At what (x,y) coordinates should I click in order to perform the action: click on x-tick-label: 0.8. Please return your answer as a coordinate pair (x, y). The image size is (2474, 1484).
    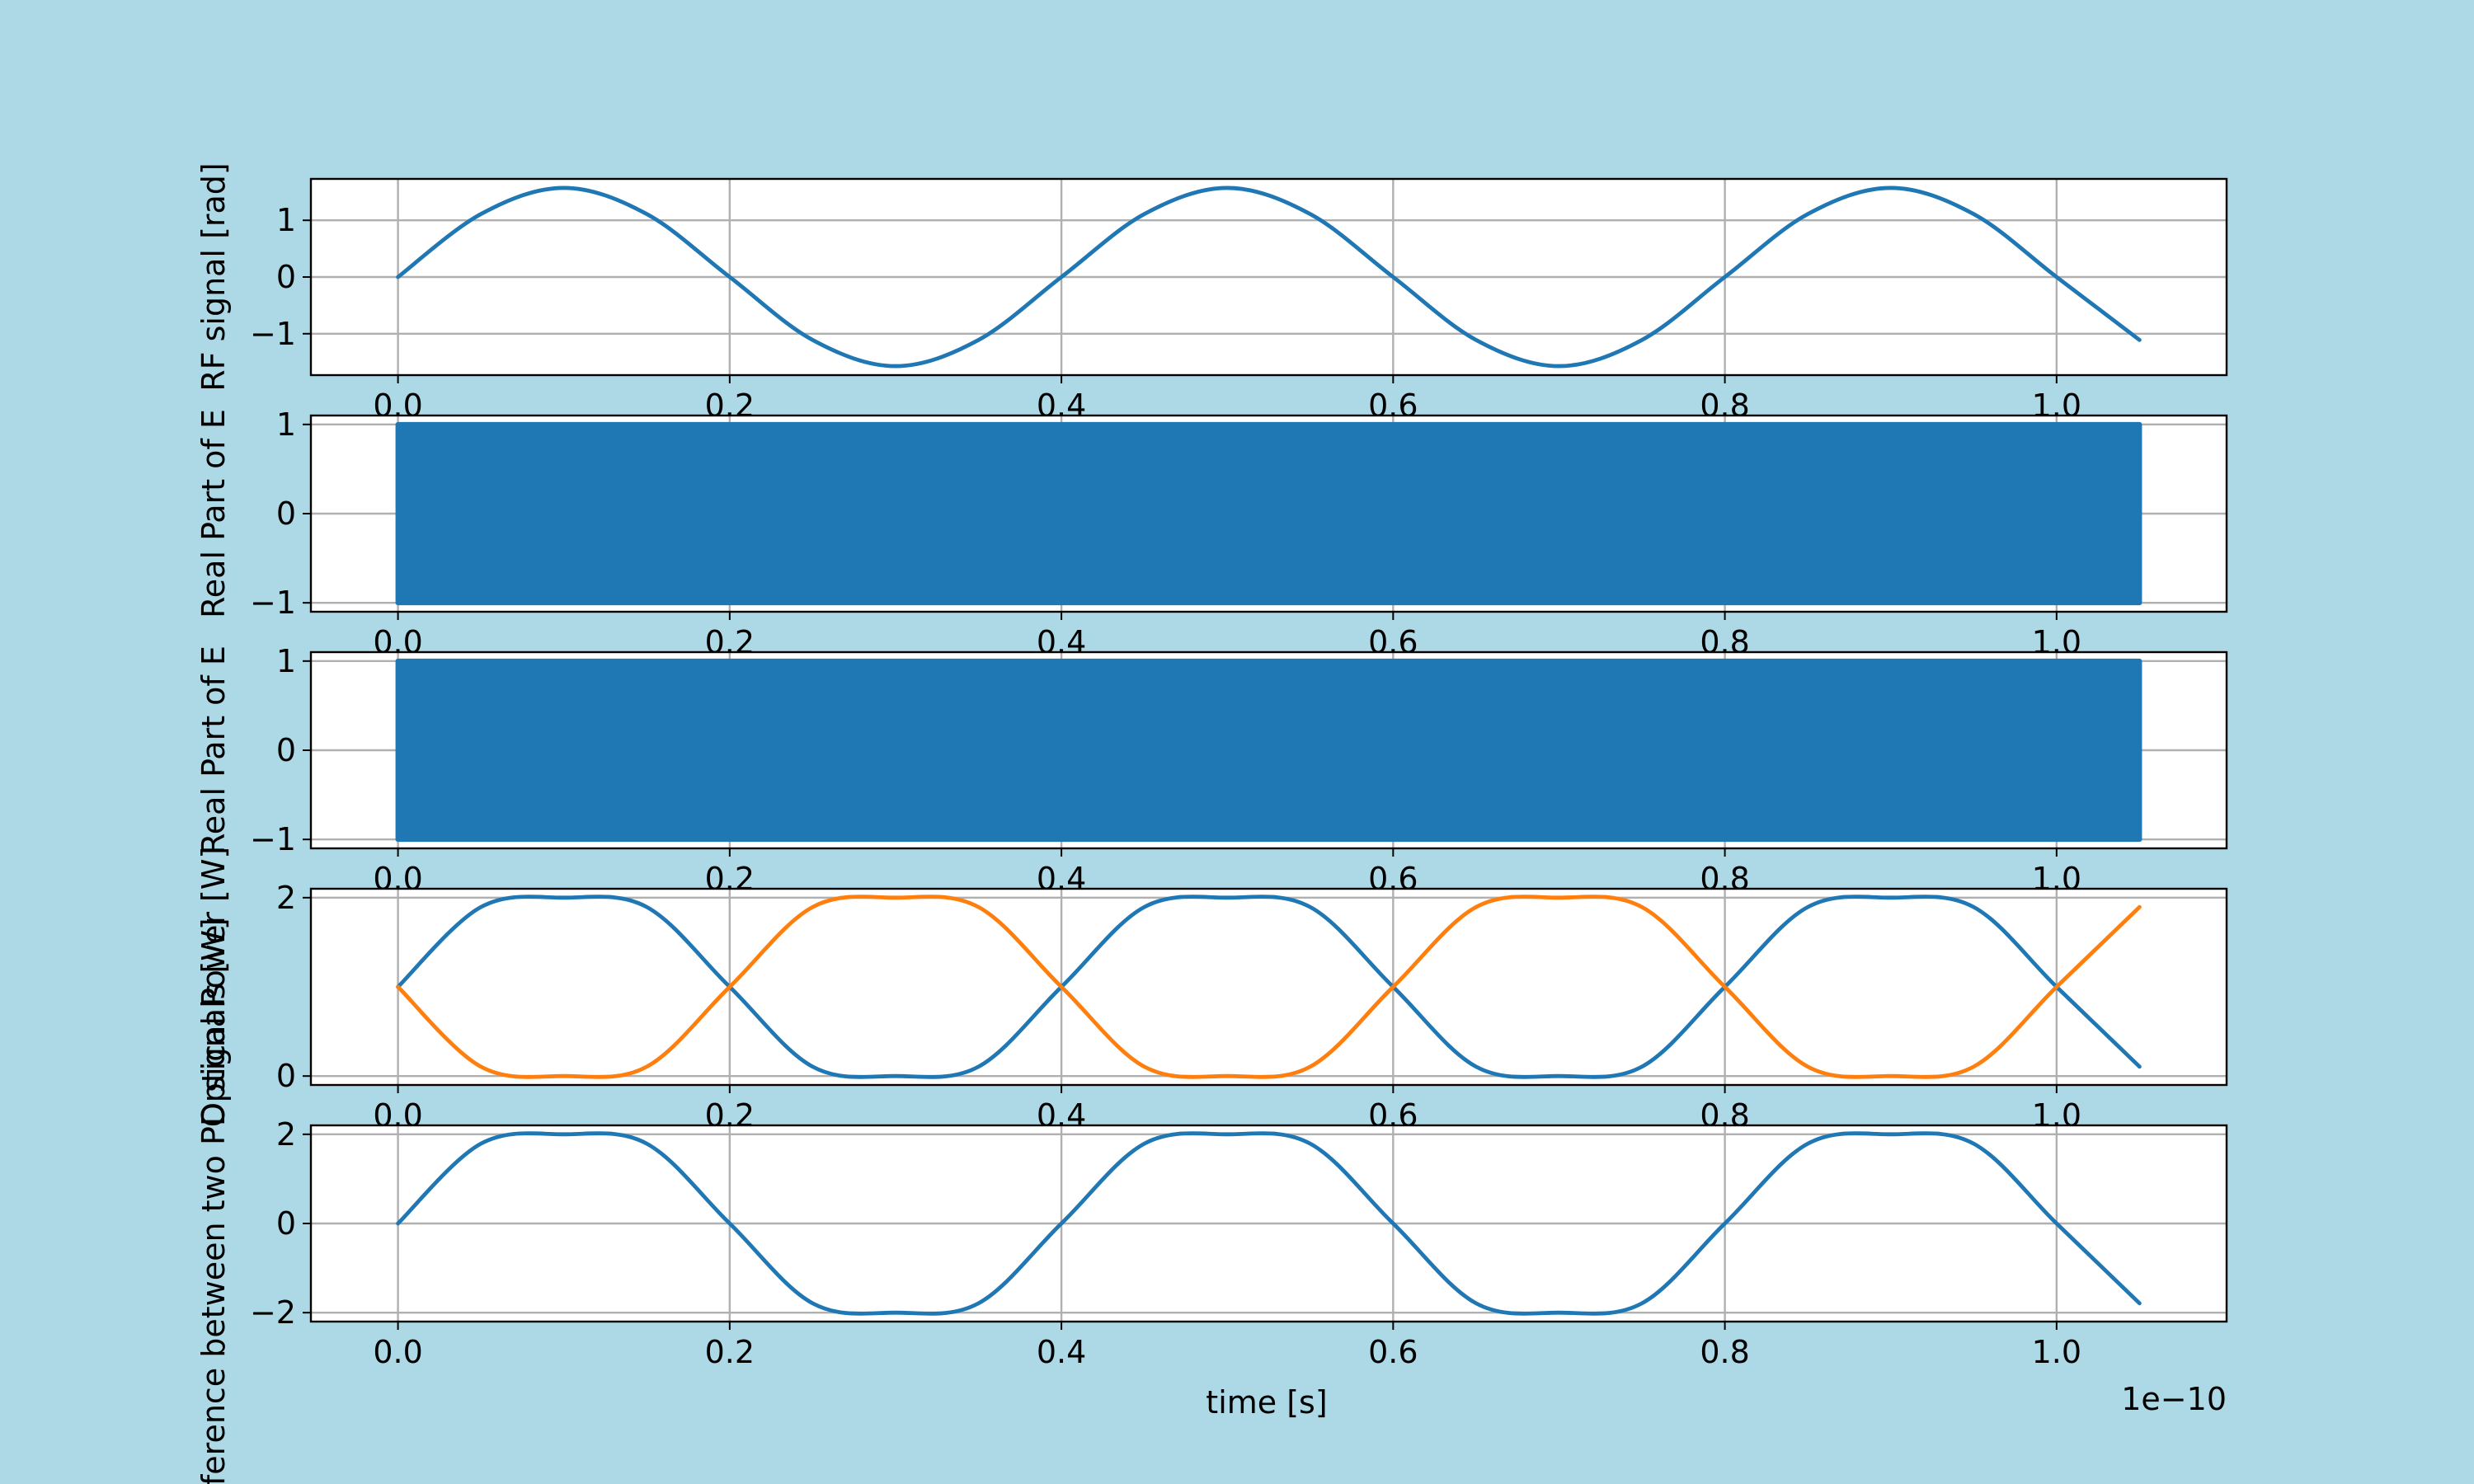
    Looking at the image, I should click on (1724, 1352).